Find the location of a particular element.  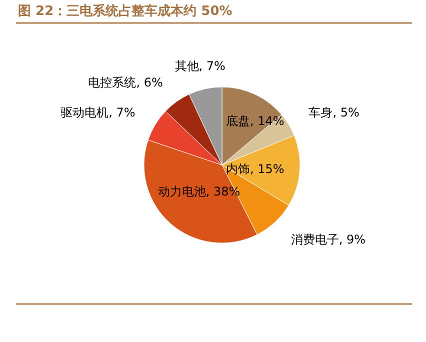

slice-label: 车身, 5% is located at coordinates (334, 112).